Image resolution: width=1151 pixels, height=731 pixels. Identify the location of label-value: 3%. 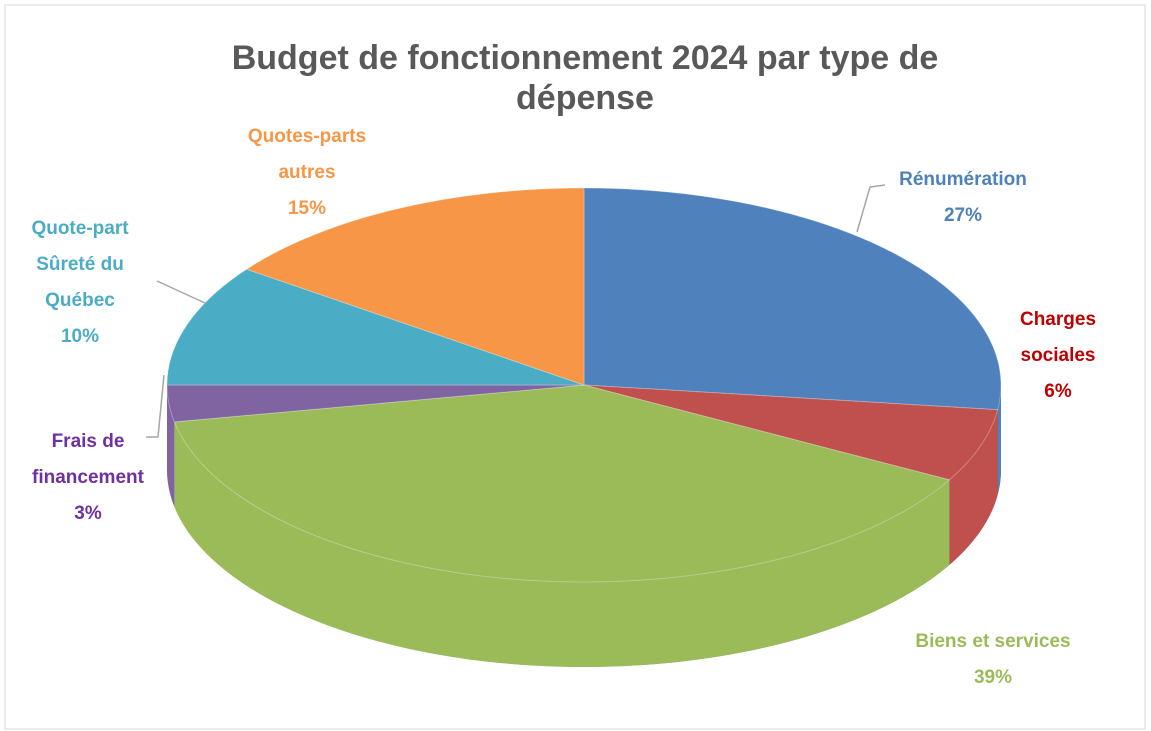
(88, 513).